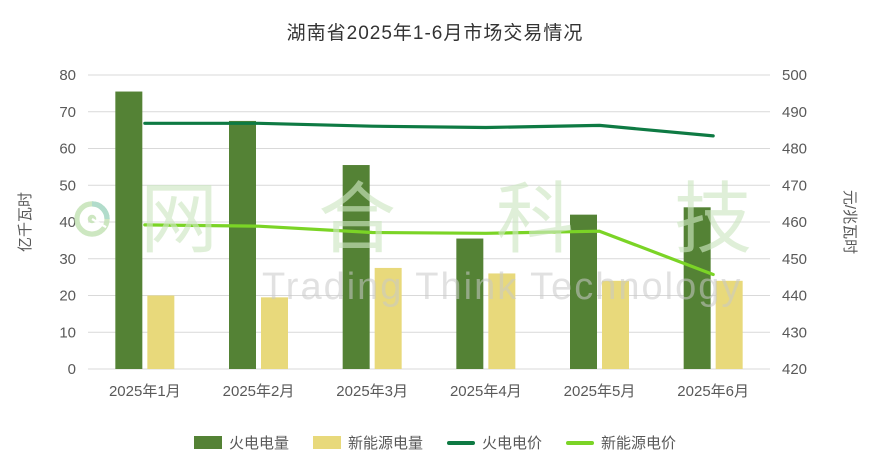 Image resolution: width=870 pixels, height=467 pixels. Describe the element at coordinates (794, 259) in the screenshot. I see `right-axis-tick-label: 450` at that location.